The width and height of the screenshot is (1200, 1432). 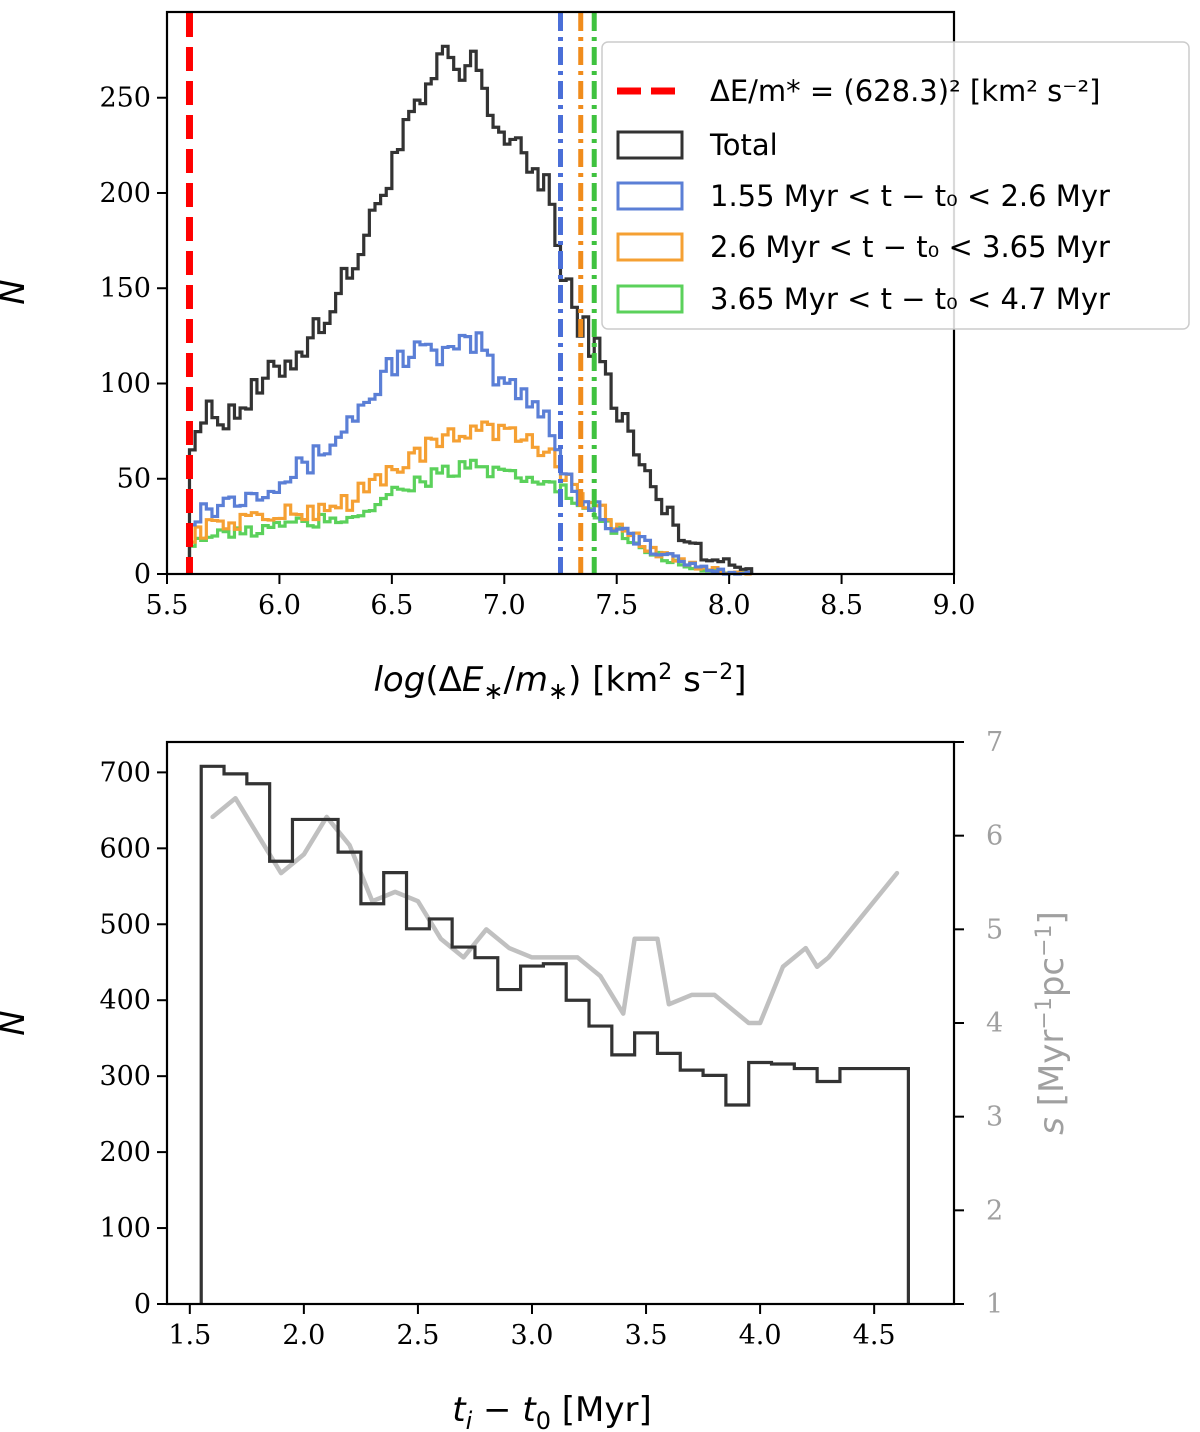 I want to click on bottom-xtick-label: 3.0, so click(x=532, y=1335).